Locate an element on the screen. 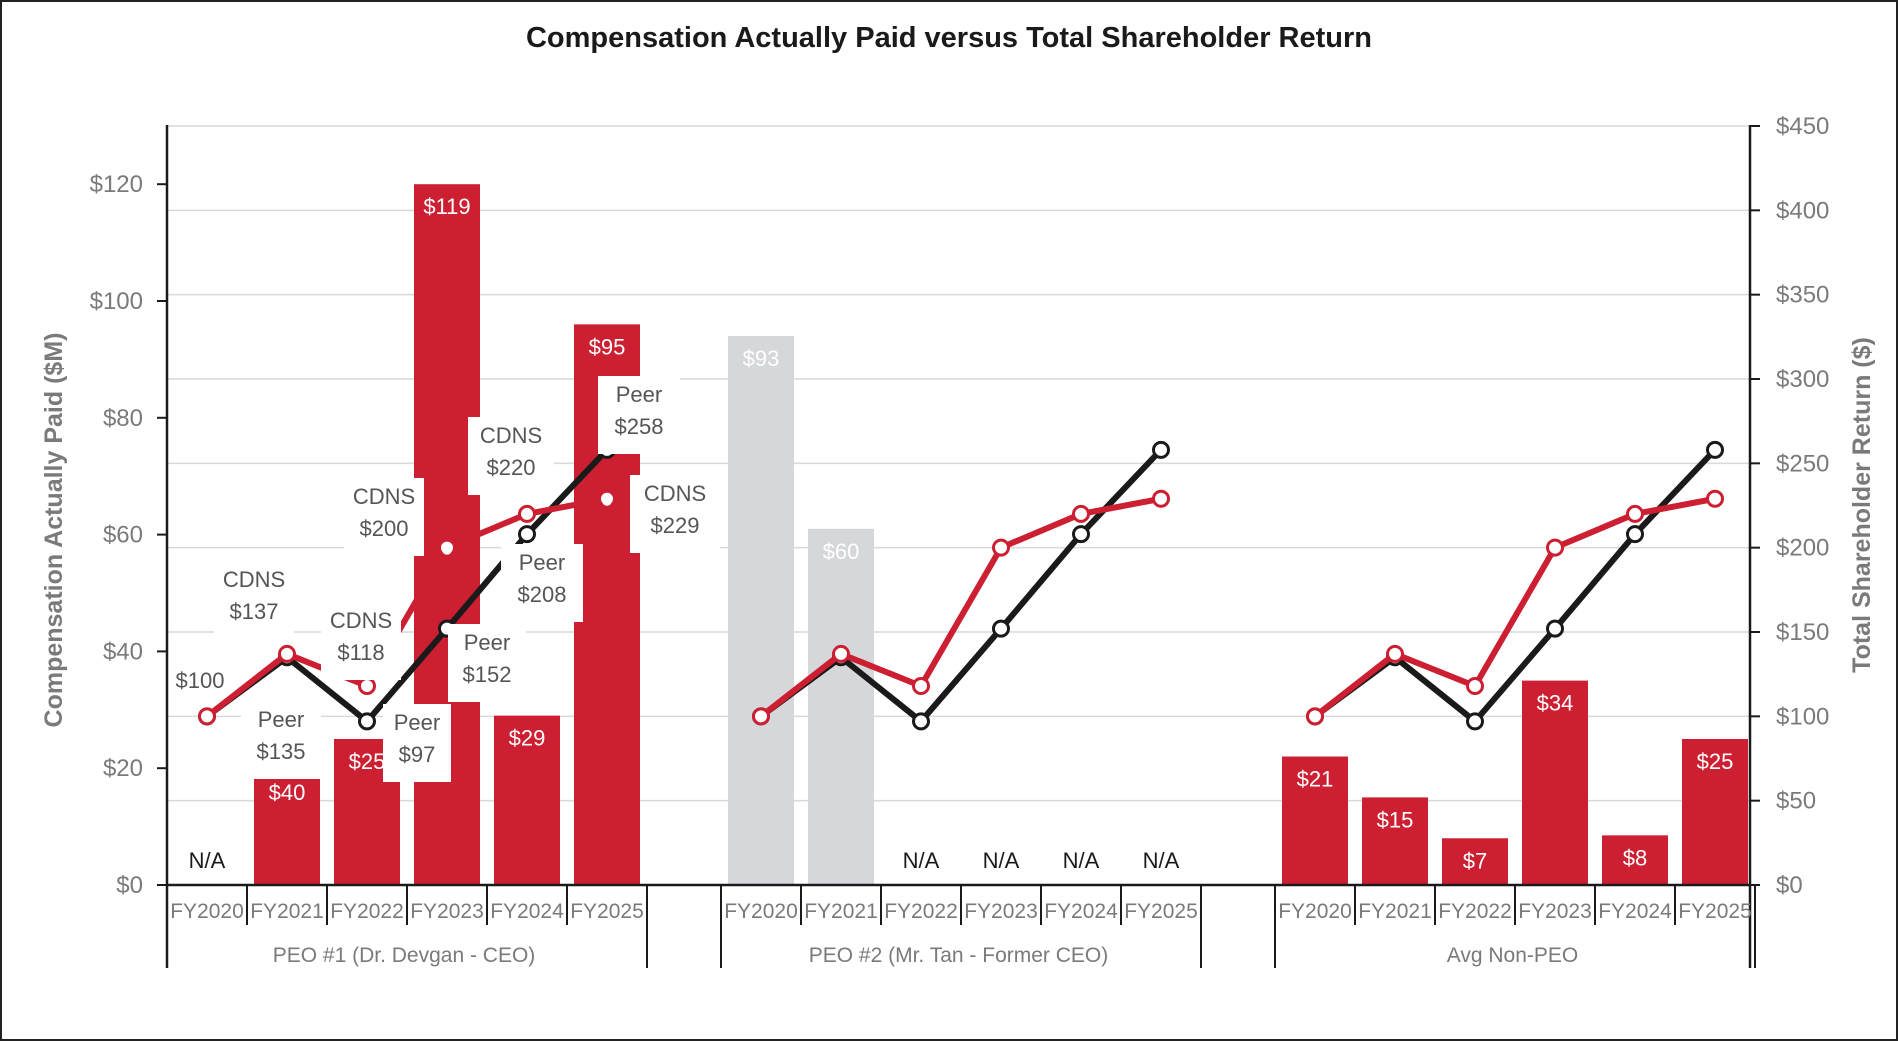  bar-value-label: $60 is located at coordinates (841, 551).